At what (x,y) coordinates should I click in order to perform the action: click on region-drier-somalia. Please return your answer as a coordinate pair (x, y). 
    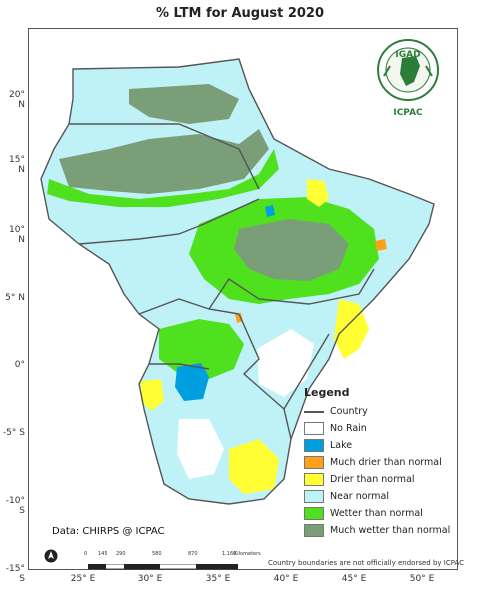
    Looking at the image, I should click on (351, 329).